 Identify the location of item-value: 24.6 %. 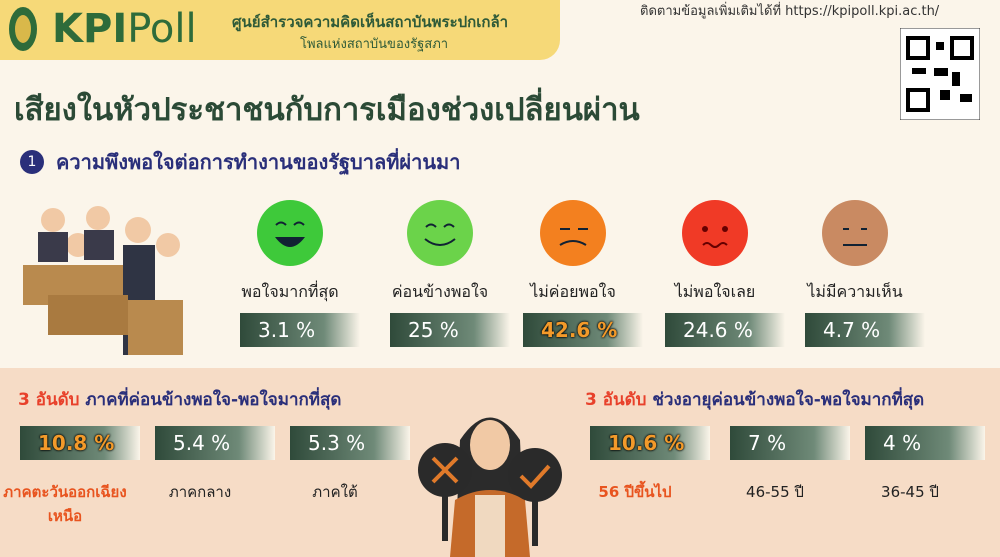
(725, 330).